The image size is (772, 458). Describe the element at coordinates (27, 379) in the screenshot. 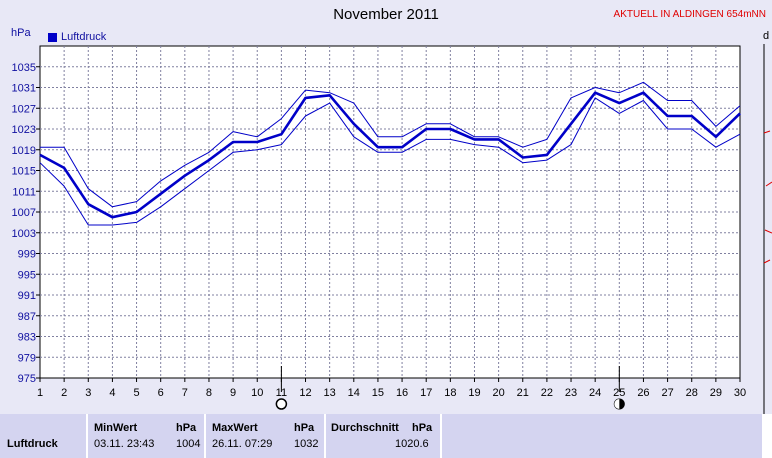

I see `y-tick-label: 975` at that location.